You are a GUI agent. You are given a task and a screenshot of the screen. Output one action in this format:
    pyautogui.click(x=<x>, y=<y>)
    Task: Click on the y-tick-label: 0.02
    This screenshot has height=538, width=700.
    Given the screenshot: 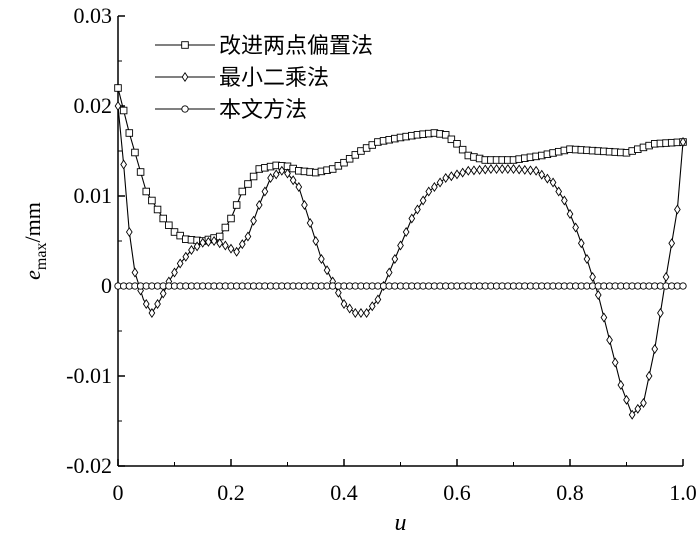 What is the action you would take?
    pyautogui.click(x=93, y=105)
    